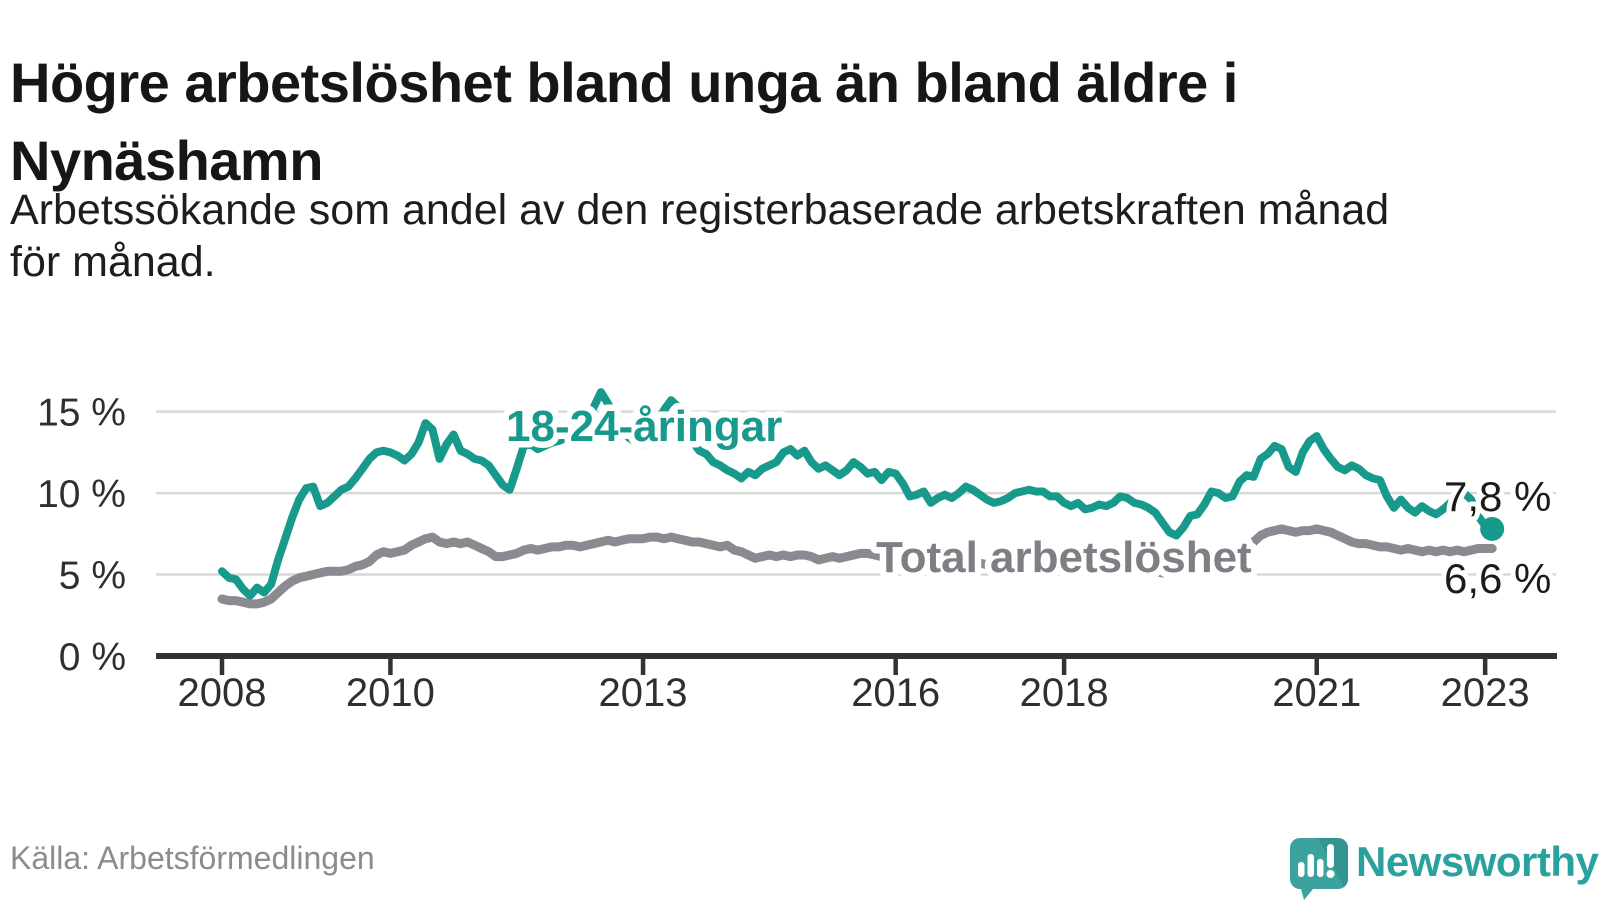 The height and width of the screenshot is (900, 1600). Describe the element at coordinates (1064, 557) in the screenshot. I see `total-series-label: Total arbetslöshet` at that location.